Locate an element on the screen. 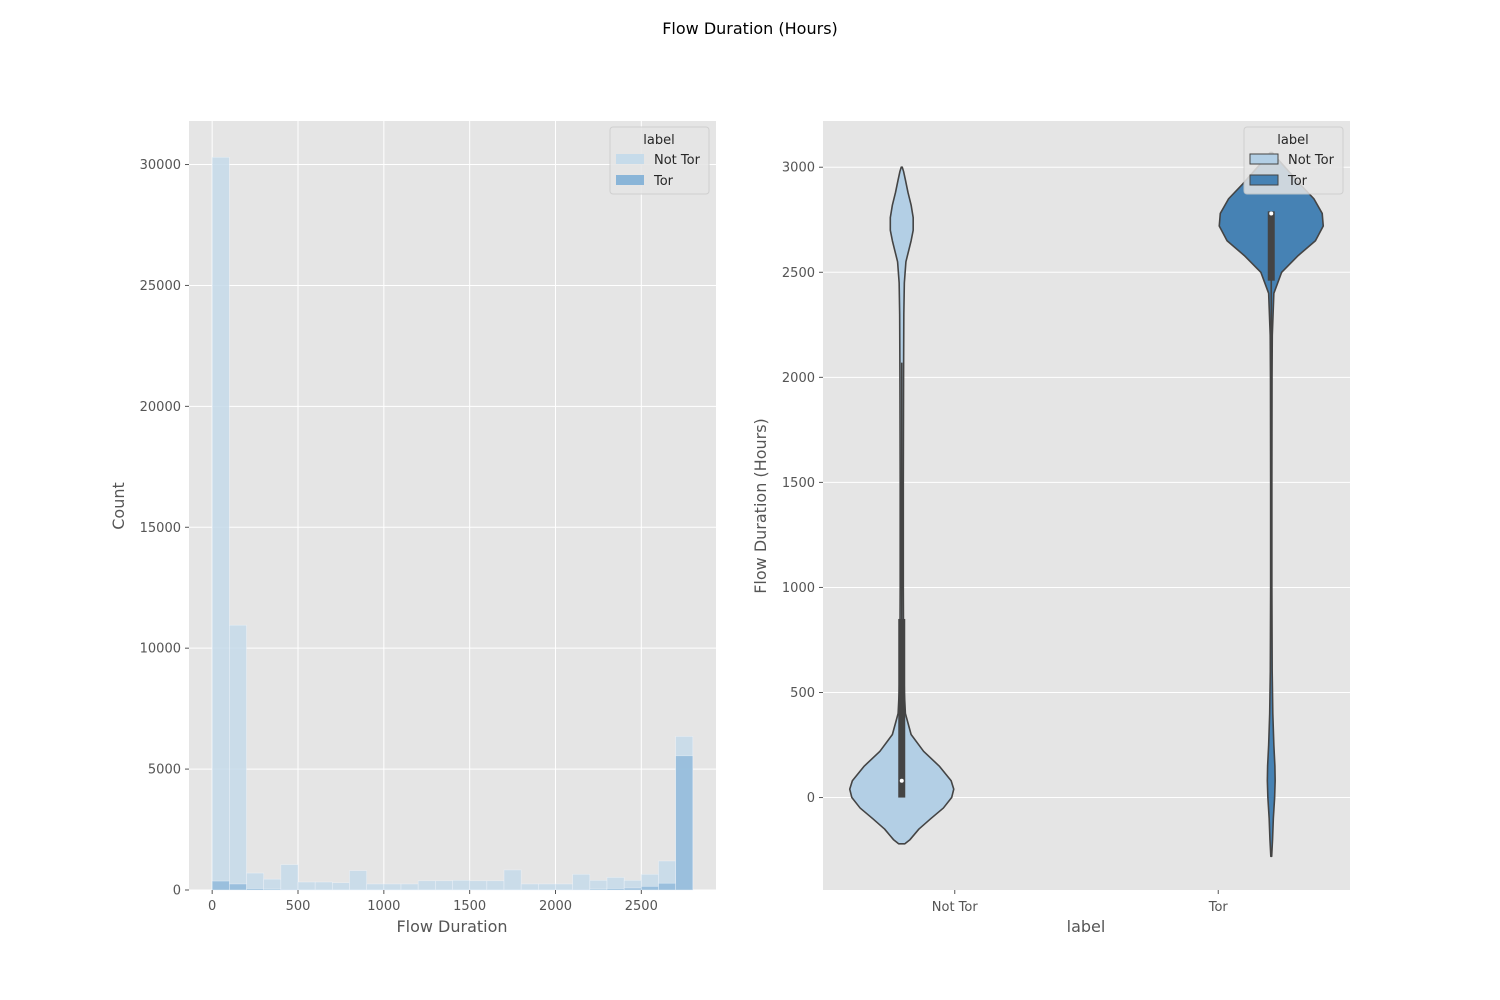 This screenshot has width=1500, height=1000. violin-y-tick-label: 2500 is located at coordinates (798, 273).